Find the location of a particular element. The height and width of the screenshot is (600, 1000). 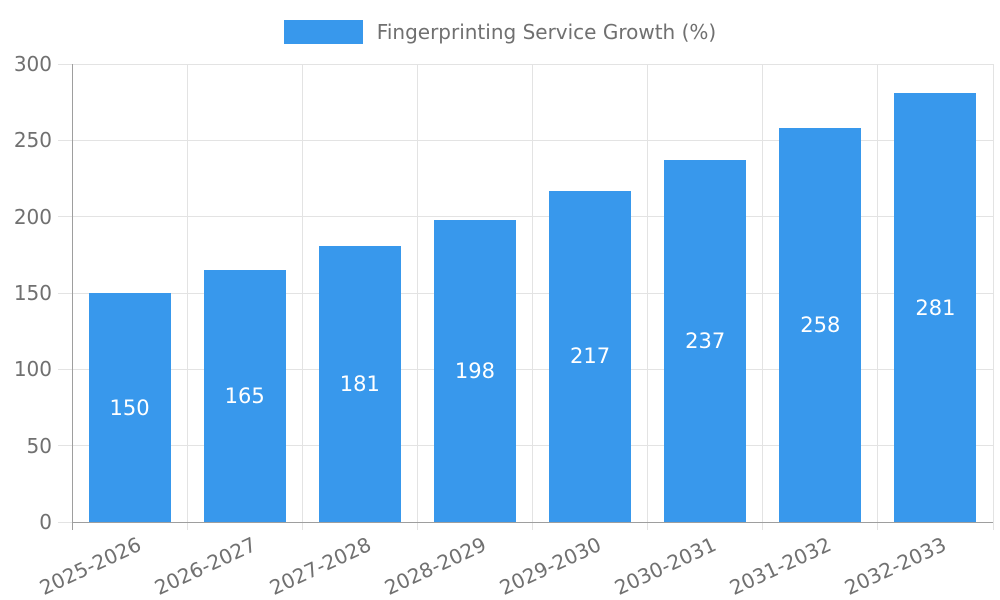

x-tick-label: 2030-2031 is located at coordinates (665, 566).